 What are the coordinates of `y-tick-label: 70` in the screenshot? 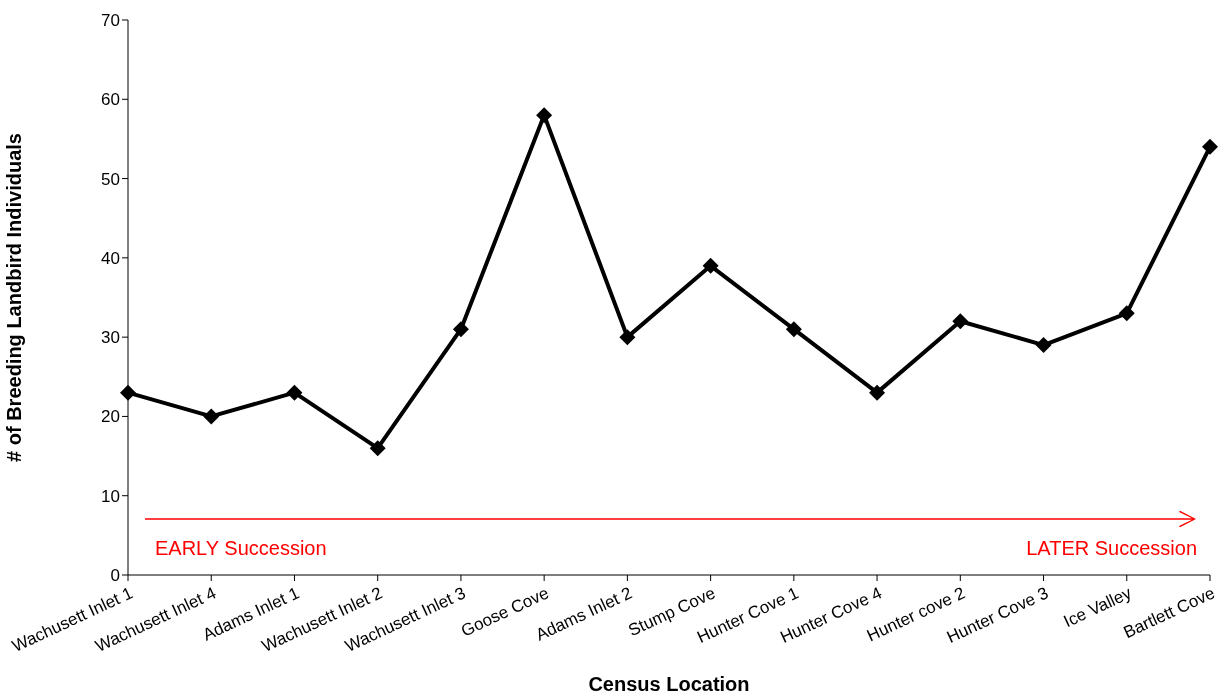 It's located at (110, 21).